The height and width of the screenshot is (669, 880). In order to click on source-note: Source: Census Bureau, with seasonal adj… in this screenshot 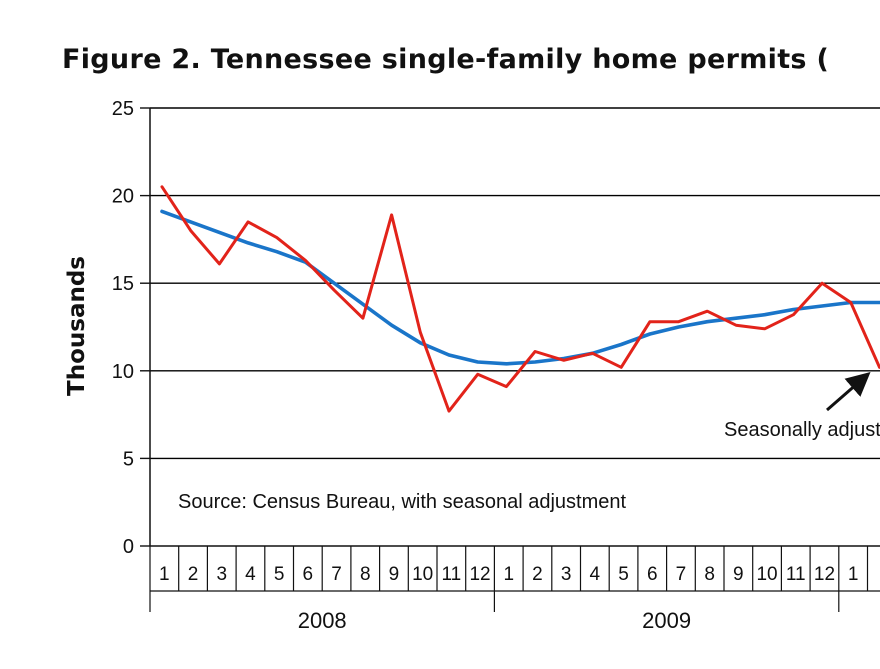, I will do `click(402, 502)`.